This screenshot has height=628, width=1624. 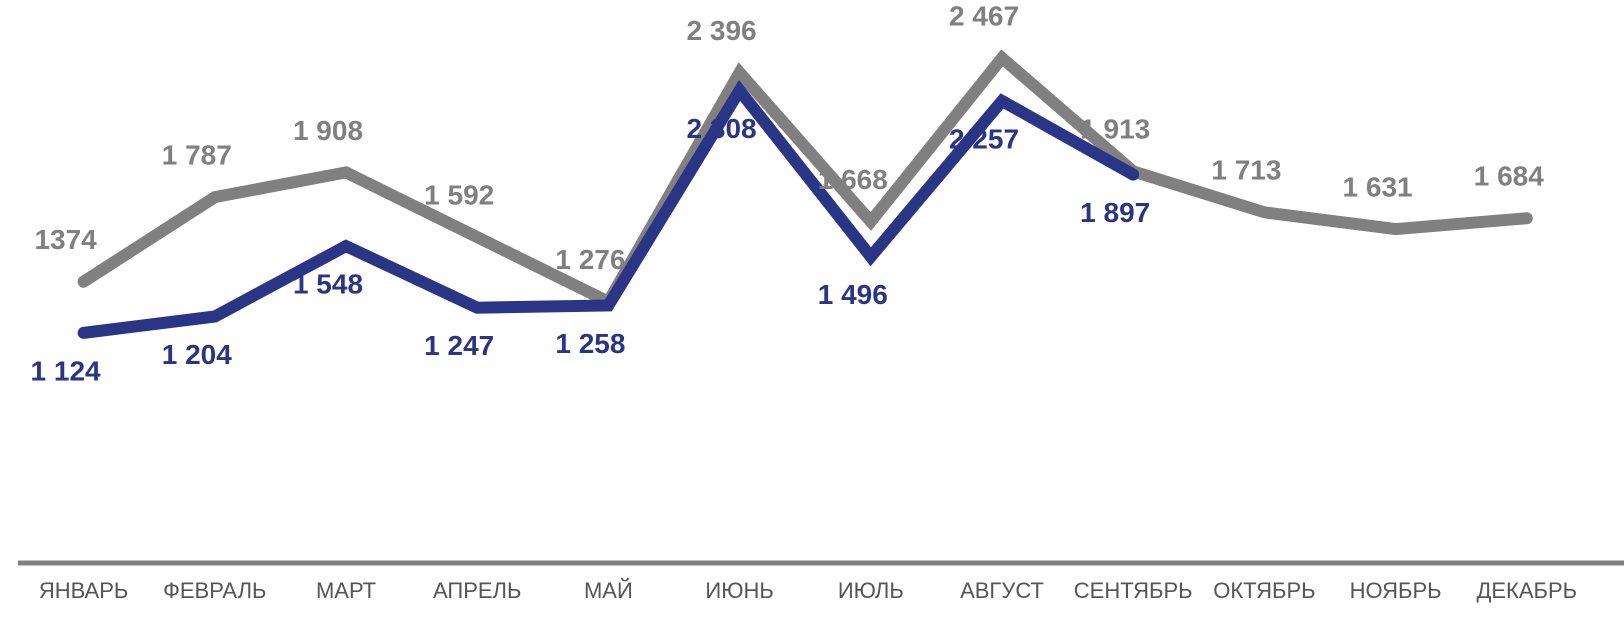 What do you see at coordinates (1133, 590) in the screenshot?
I see `x-tick-label: СЕНТЯБРЬ` at bounding box center [1133, 590].